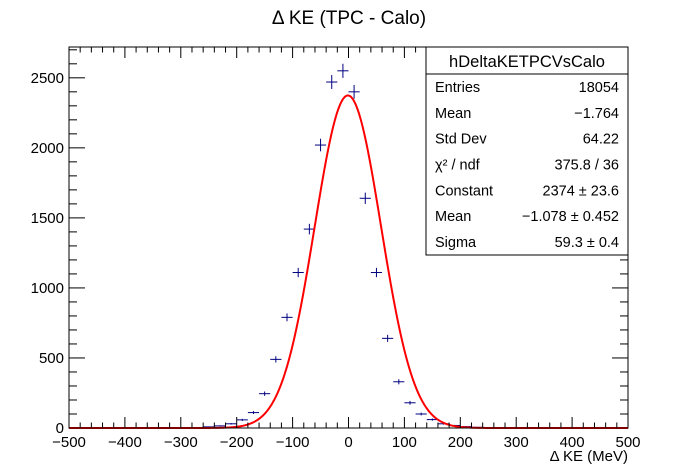  I want to click on x-tick-label: −300, so click(181, 442).